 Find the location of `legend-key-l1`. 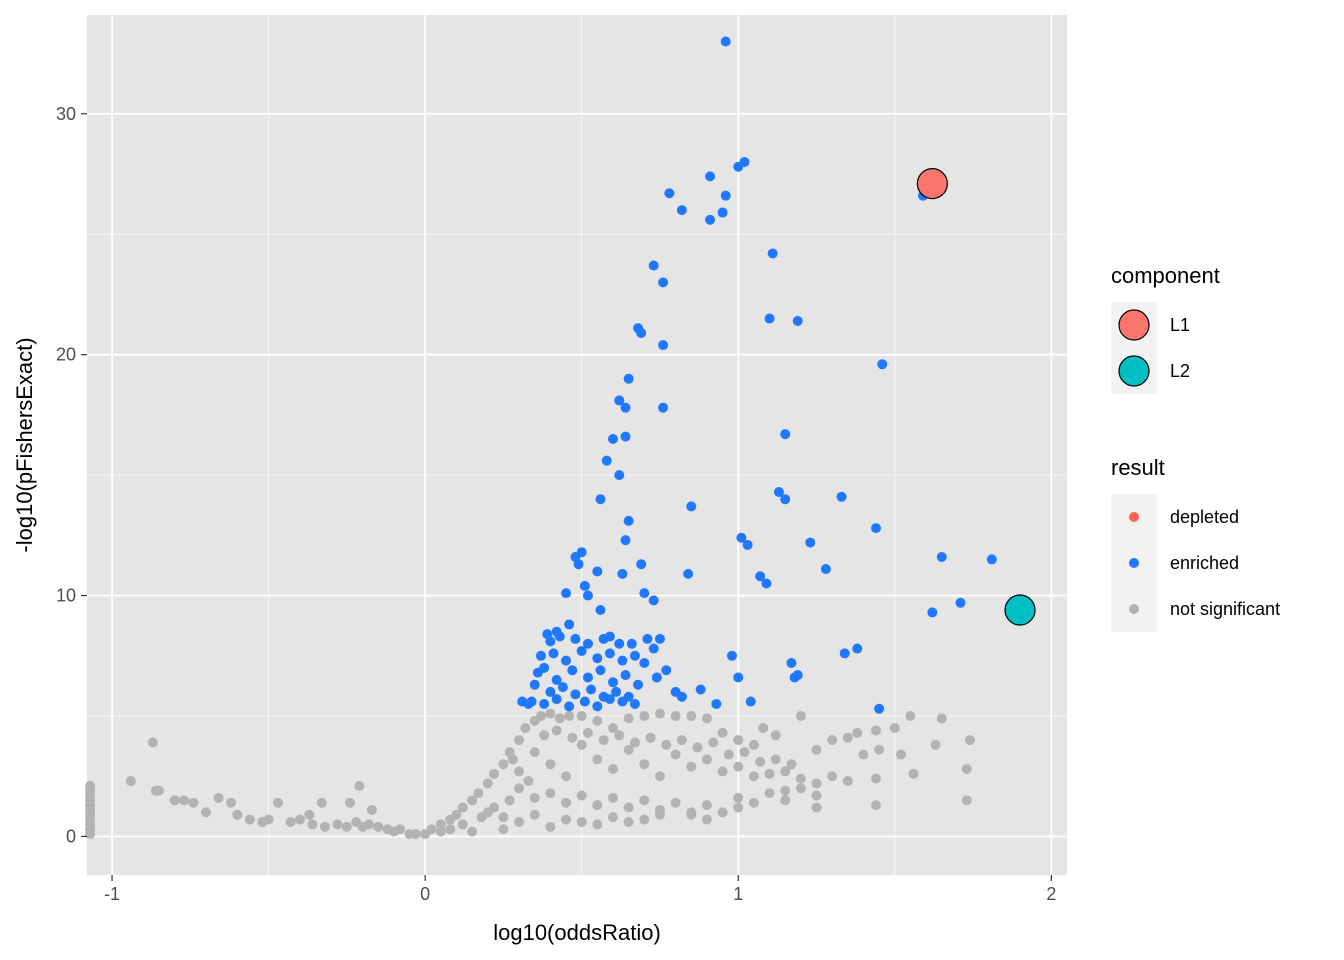

legend-key-l1 is located at coordinates (1134, 325).